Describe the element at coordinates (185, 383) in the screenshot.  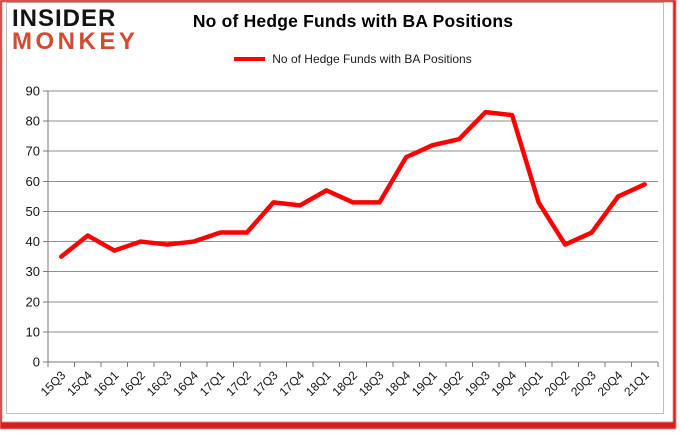
I see `x-axis-tick-label: 16Q4` at that location.